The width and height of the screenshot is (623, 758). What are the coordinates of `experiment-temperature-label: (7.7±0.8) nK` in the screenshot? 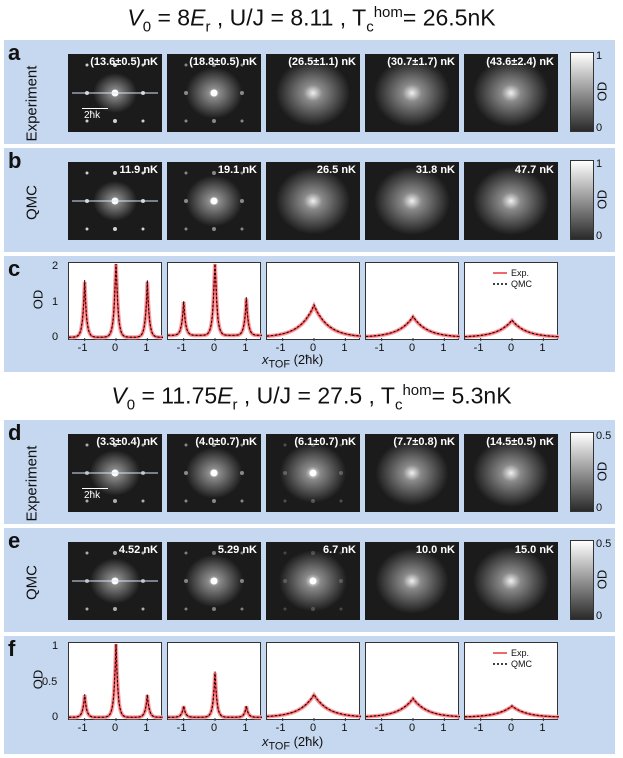 It's located at (424, 442).